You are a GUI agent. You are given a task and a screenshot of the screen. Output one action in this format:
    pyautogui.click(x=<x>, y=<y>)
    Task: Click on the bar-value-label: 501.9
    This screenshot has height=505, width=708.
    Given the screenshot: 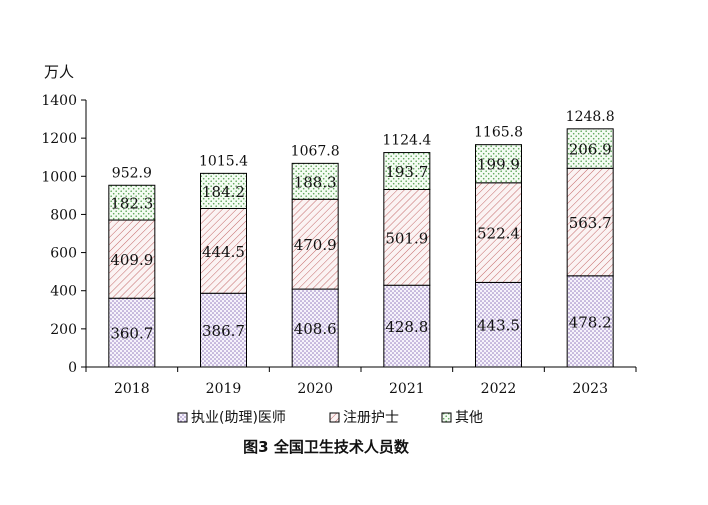 What is the action you would take?
    pyautogui.click(x=406, y=238)
    